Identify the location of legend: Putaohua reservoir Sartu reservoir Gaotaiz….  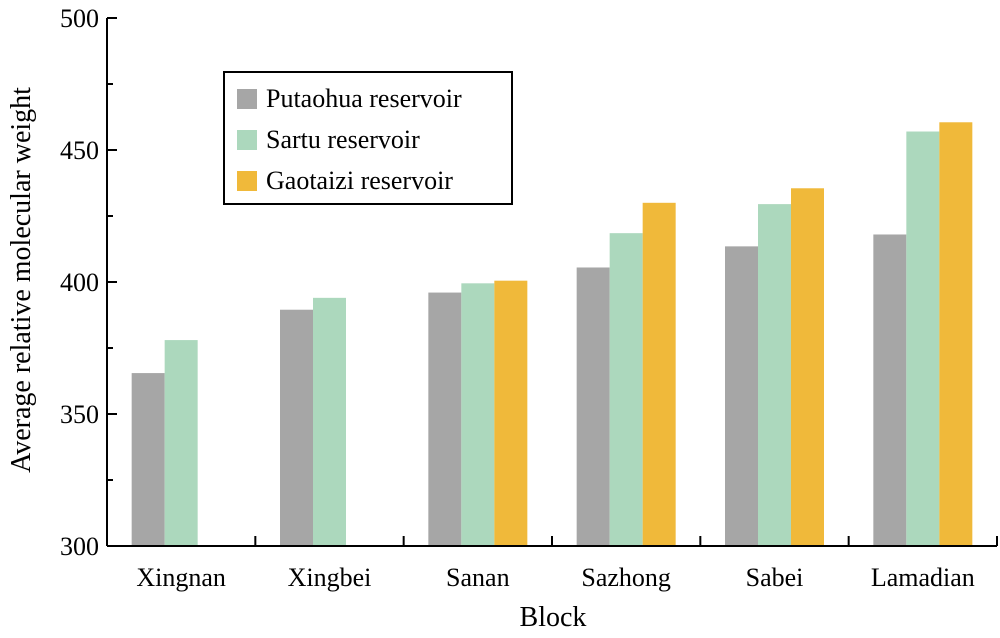
(368, 138).